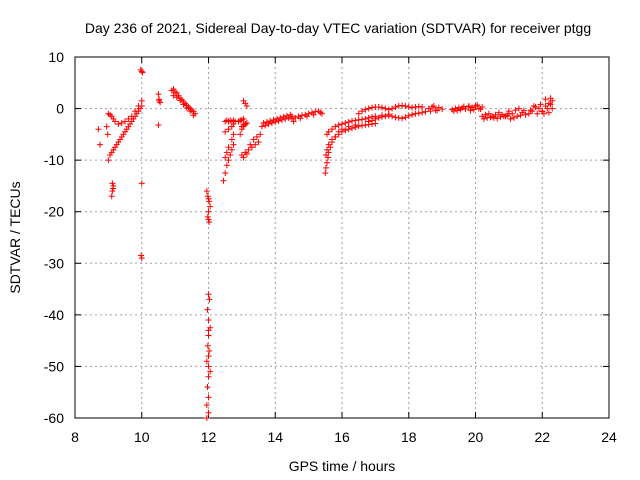  Describe the element at coordinates (54, 160) in the screenshot. I see `y-tick-label: -10` at that location.